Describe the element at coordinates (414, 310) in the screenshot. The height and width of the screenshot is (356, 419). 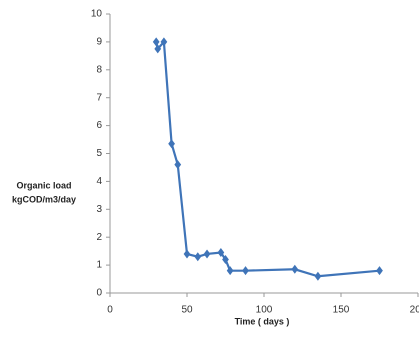
I see `x-tick-label: 200` at that location.